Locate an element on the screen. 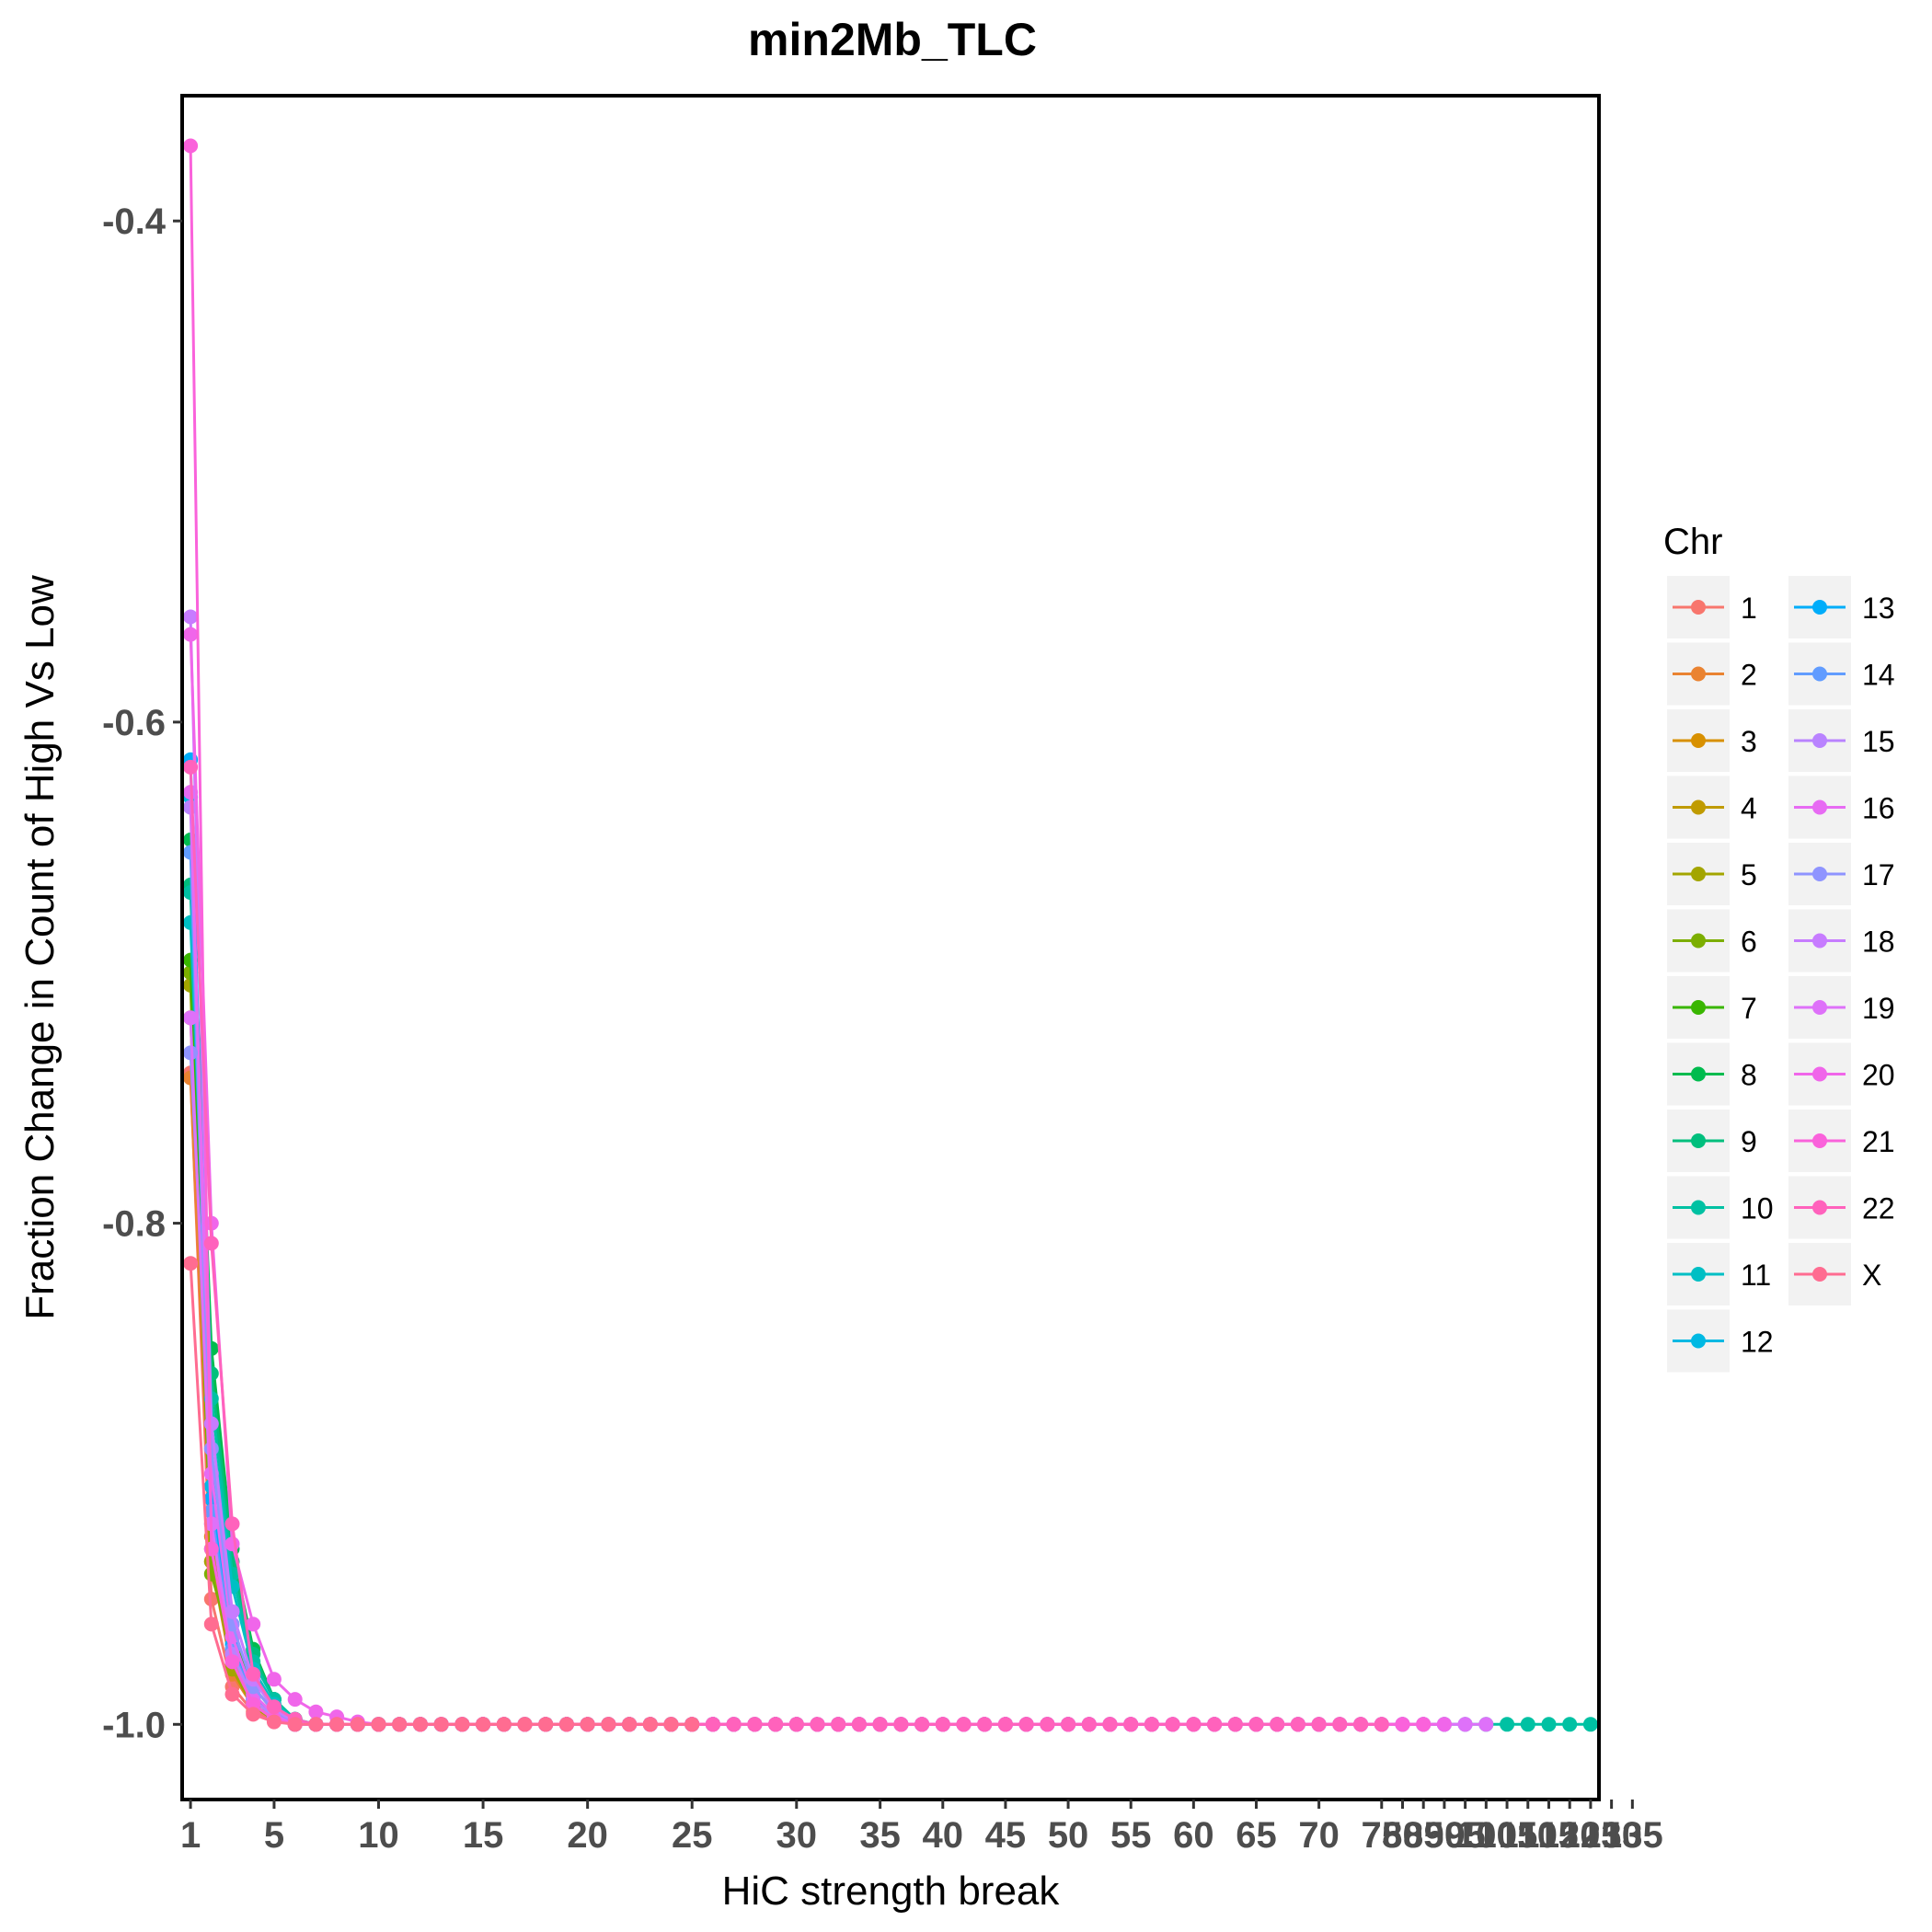 The image size is (1932, 1932). legend-label: 12 is located at coordinates (1757, 1342).